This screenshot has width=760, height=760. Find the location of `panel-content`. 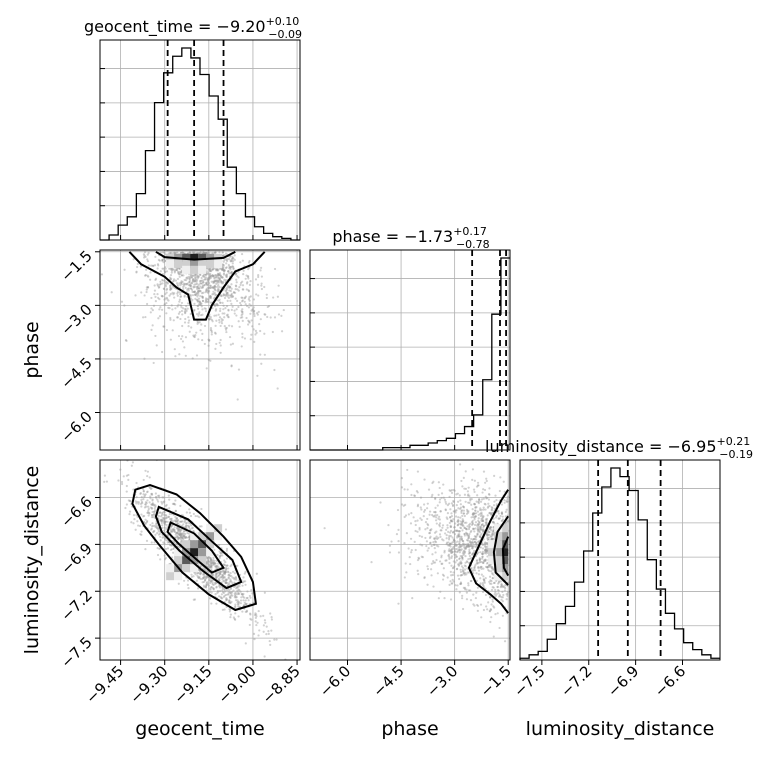

panel-content is located at coordinates (200, 560).